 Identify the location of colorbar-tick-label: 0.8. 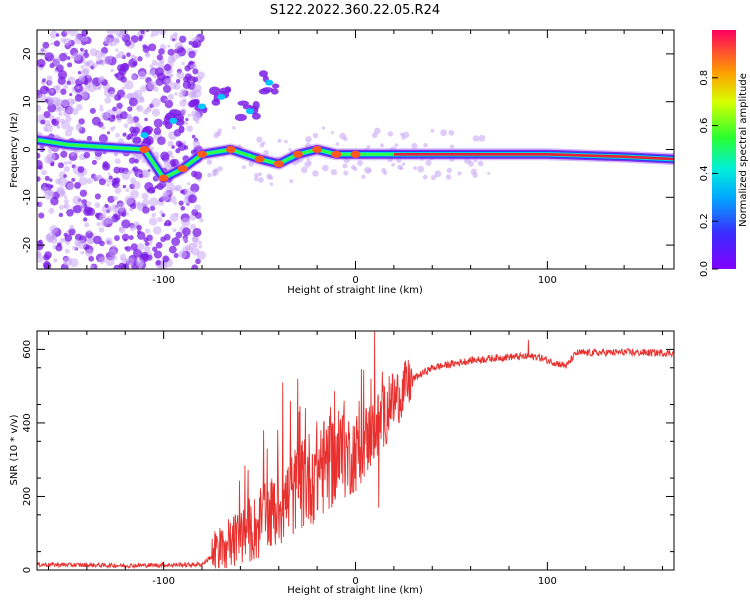
(704, 78).